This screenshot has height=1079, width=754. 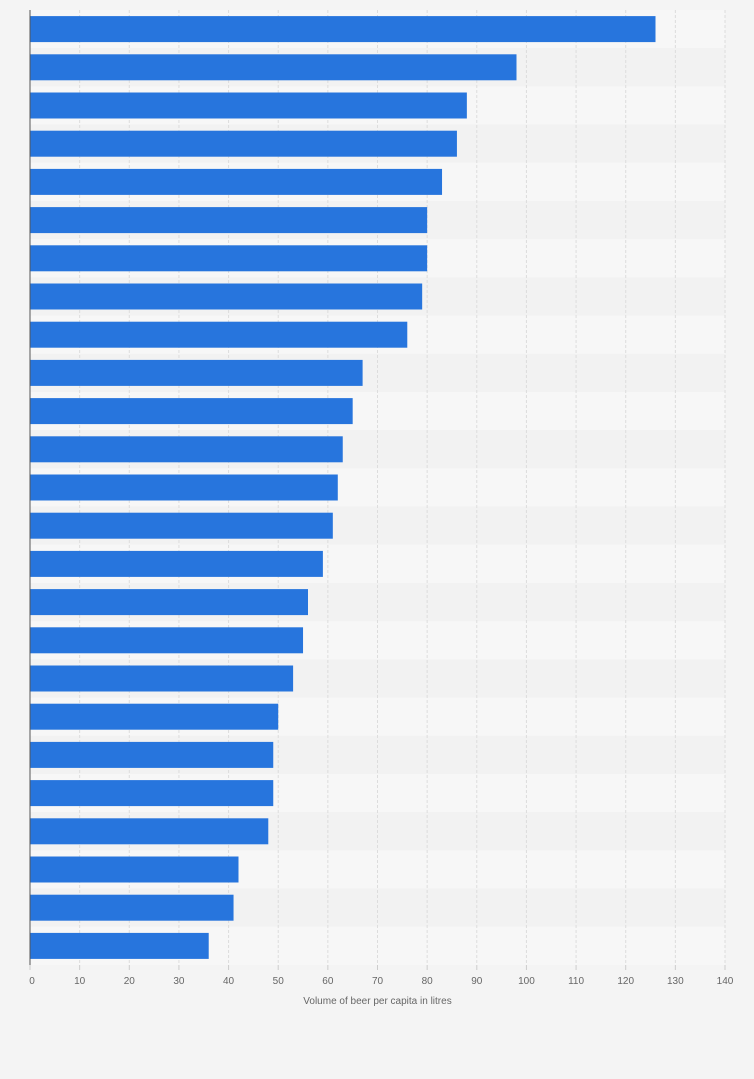 I want to click on x-tick-label: 110, so click(x=576, y=981).